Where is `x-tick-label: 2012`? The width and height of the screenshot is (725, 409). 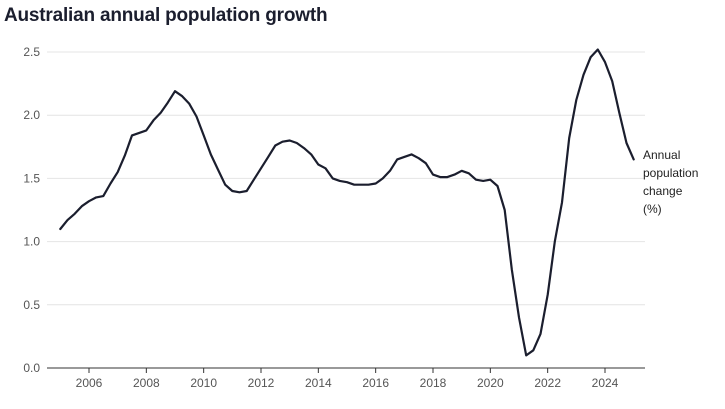 x-tick-label: 2012 is located at coordinates (261, 383).